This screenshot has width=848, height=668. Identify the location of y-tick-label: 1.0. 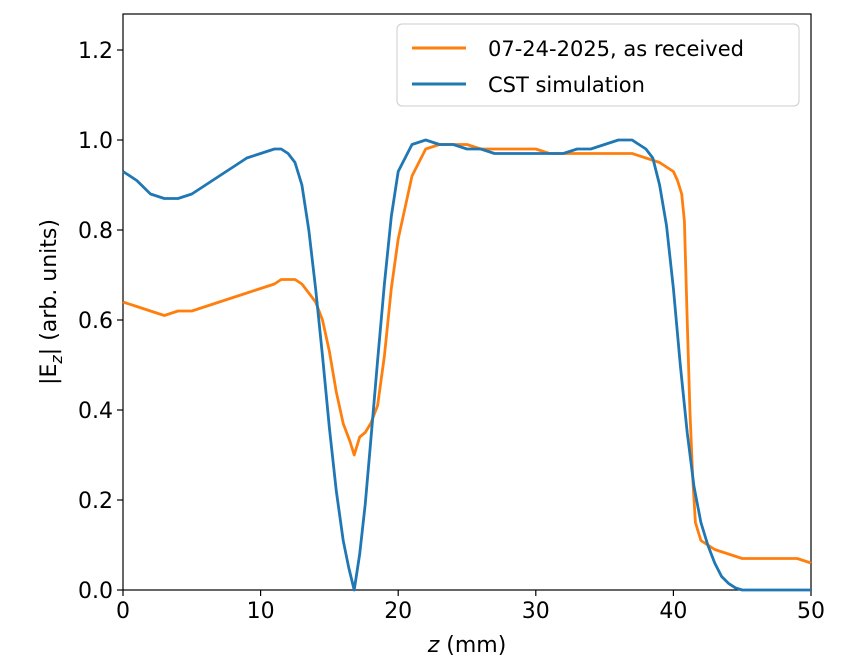
(95, 141).